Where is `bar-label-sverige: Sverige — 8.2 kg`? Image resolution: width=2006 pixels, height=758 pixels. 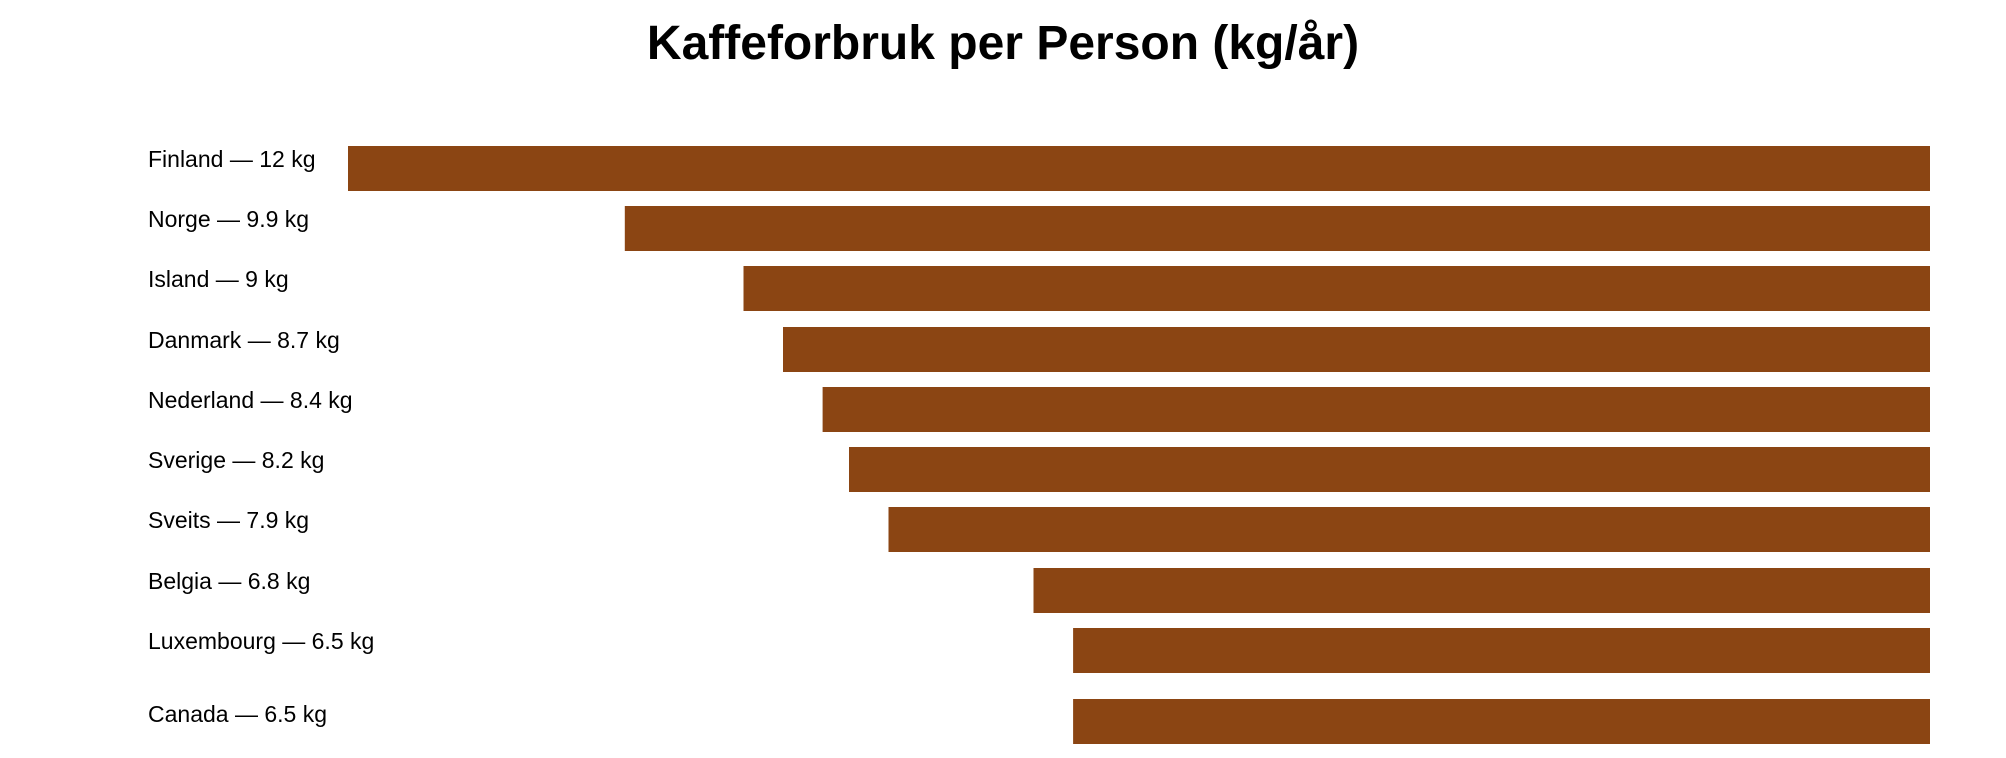
bar-label-sverige: Sverige — 8.2 kg is located at coordinates (236, 460).